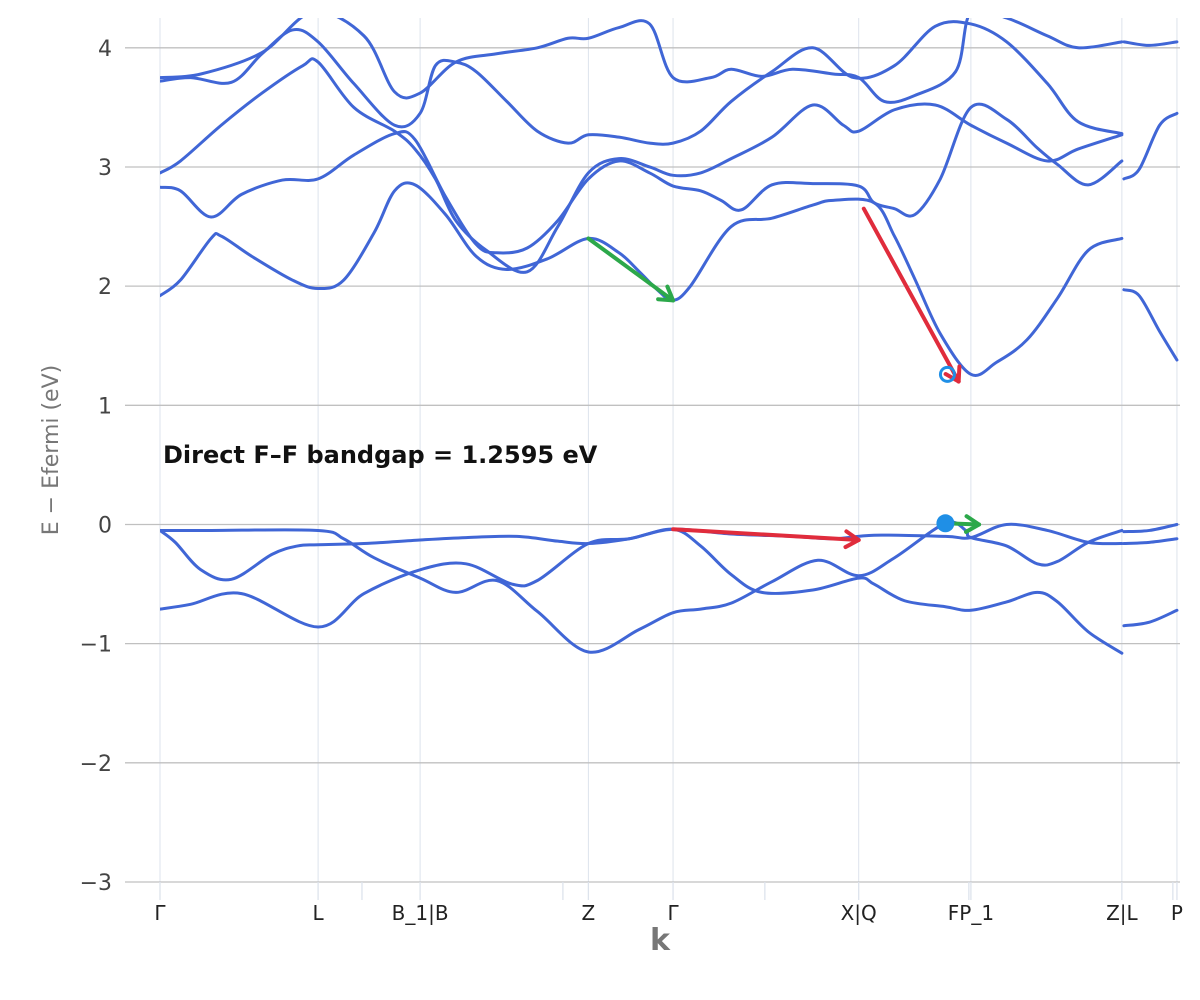 This screenshot has height=1000, width=1200. I want to click on y-tick-label: −3, so click(96, 883).